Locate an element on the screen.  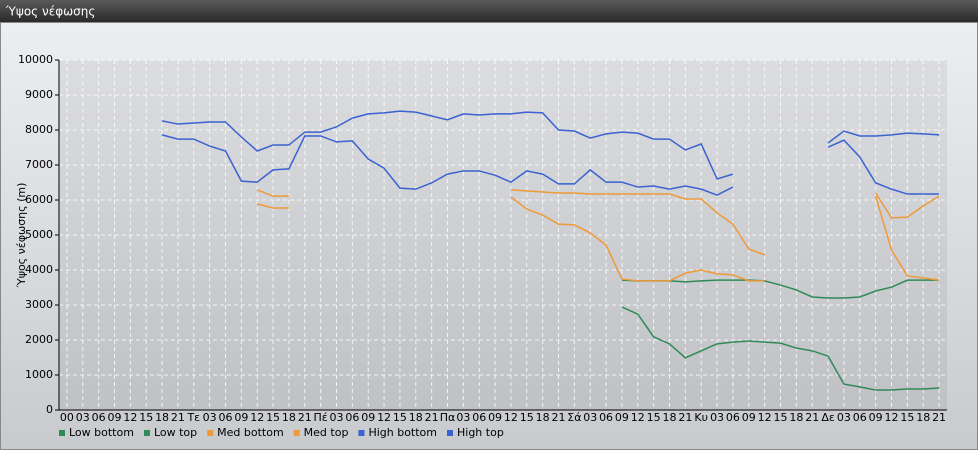
x-tick-label: 00 is located at coordinates (67, 417).